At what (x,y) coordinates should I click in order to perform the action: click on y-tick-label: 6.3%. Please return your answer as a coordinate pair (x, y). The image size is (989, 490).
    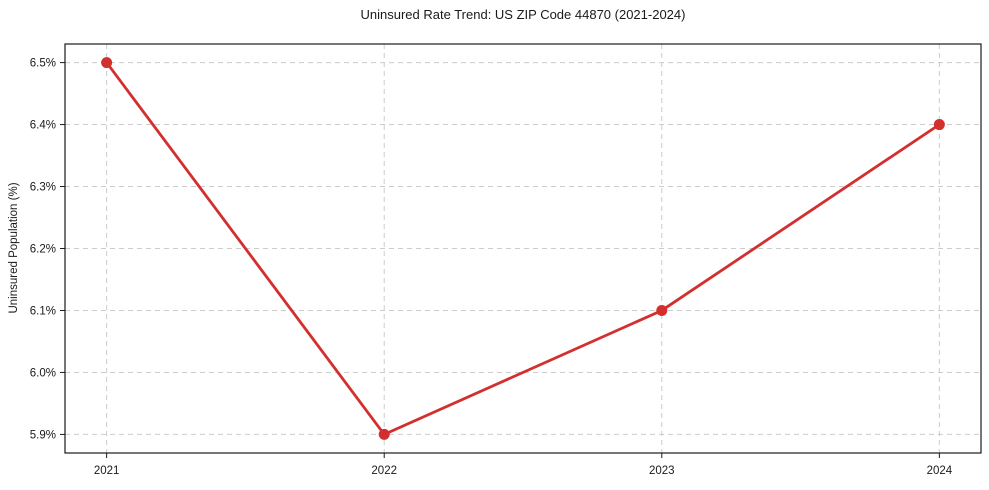
    Looking at the image, I should click on (43, 188).